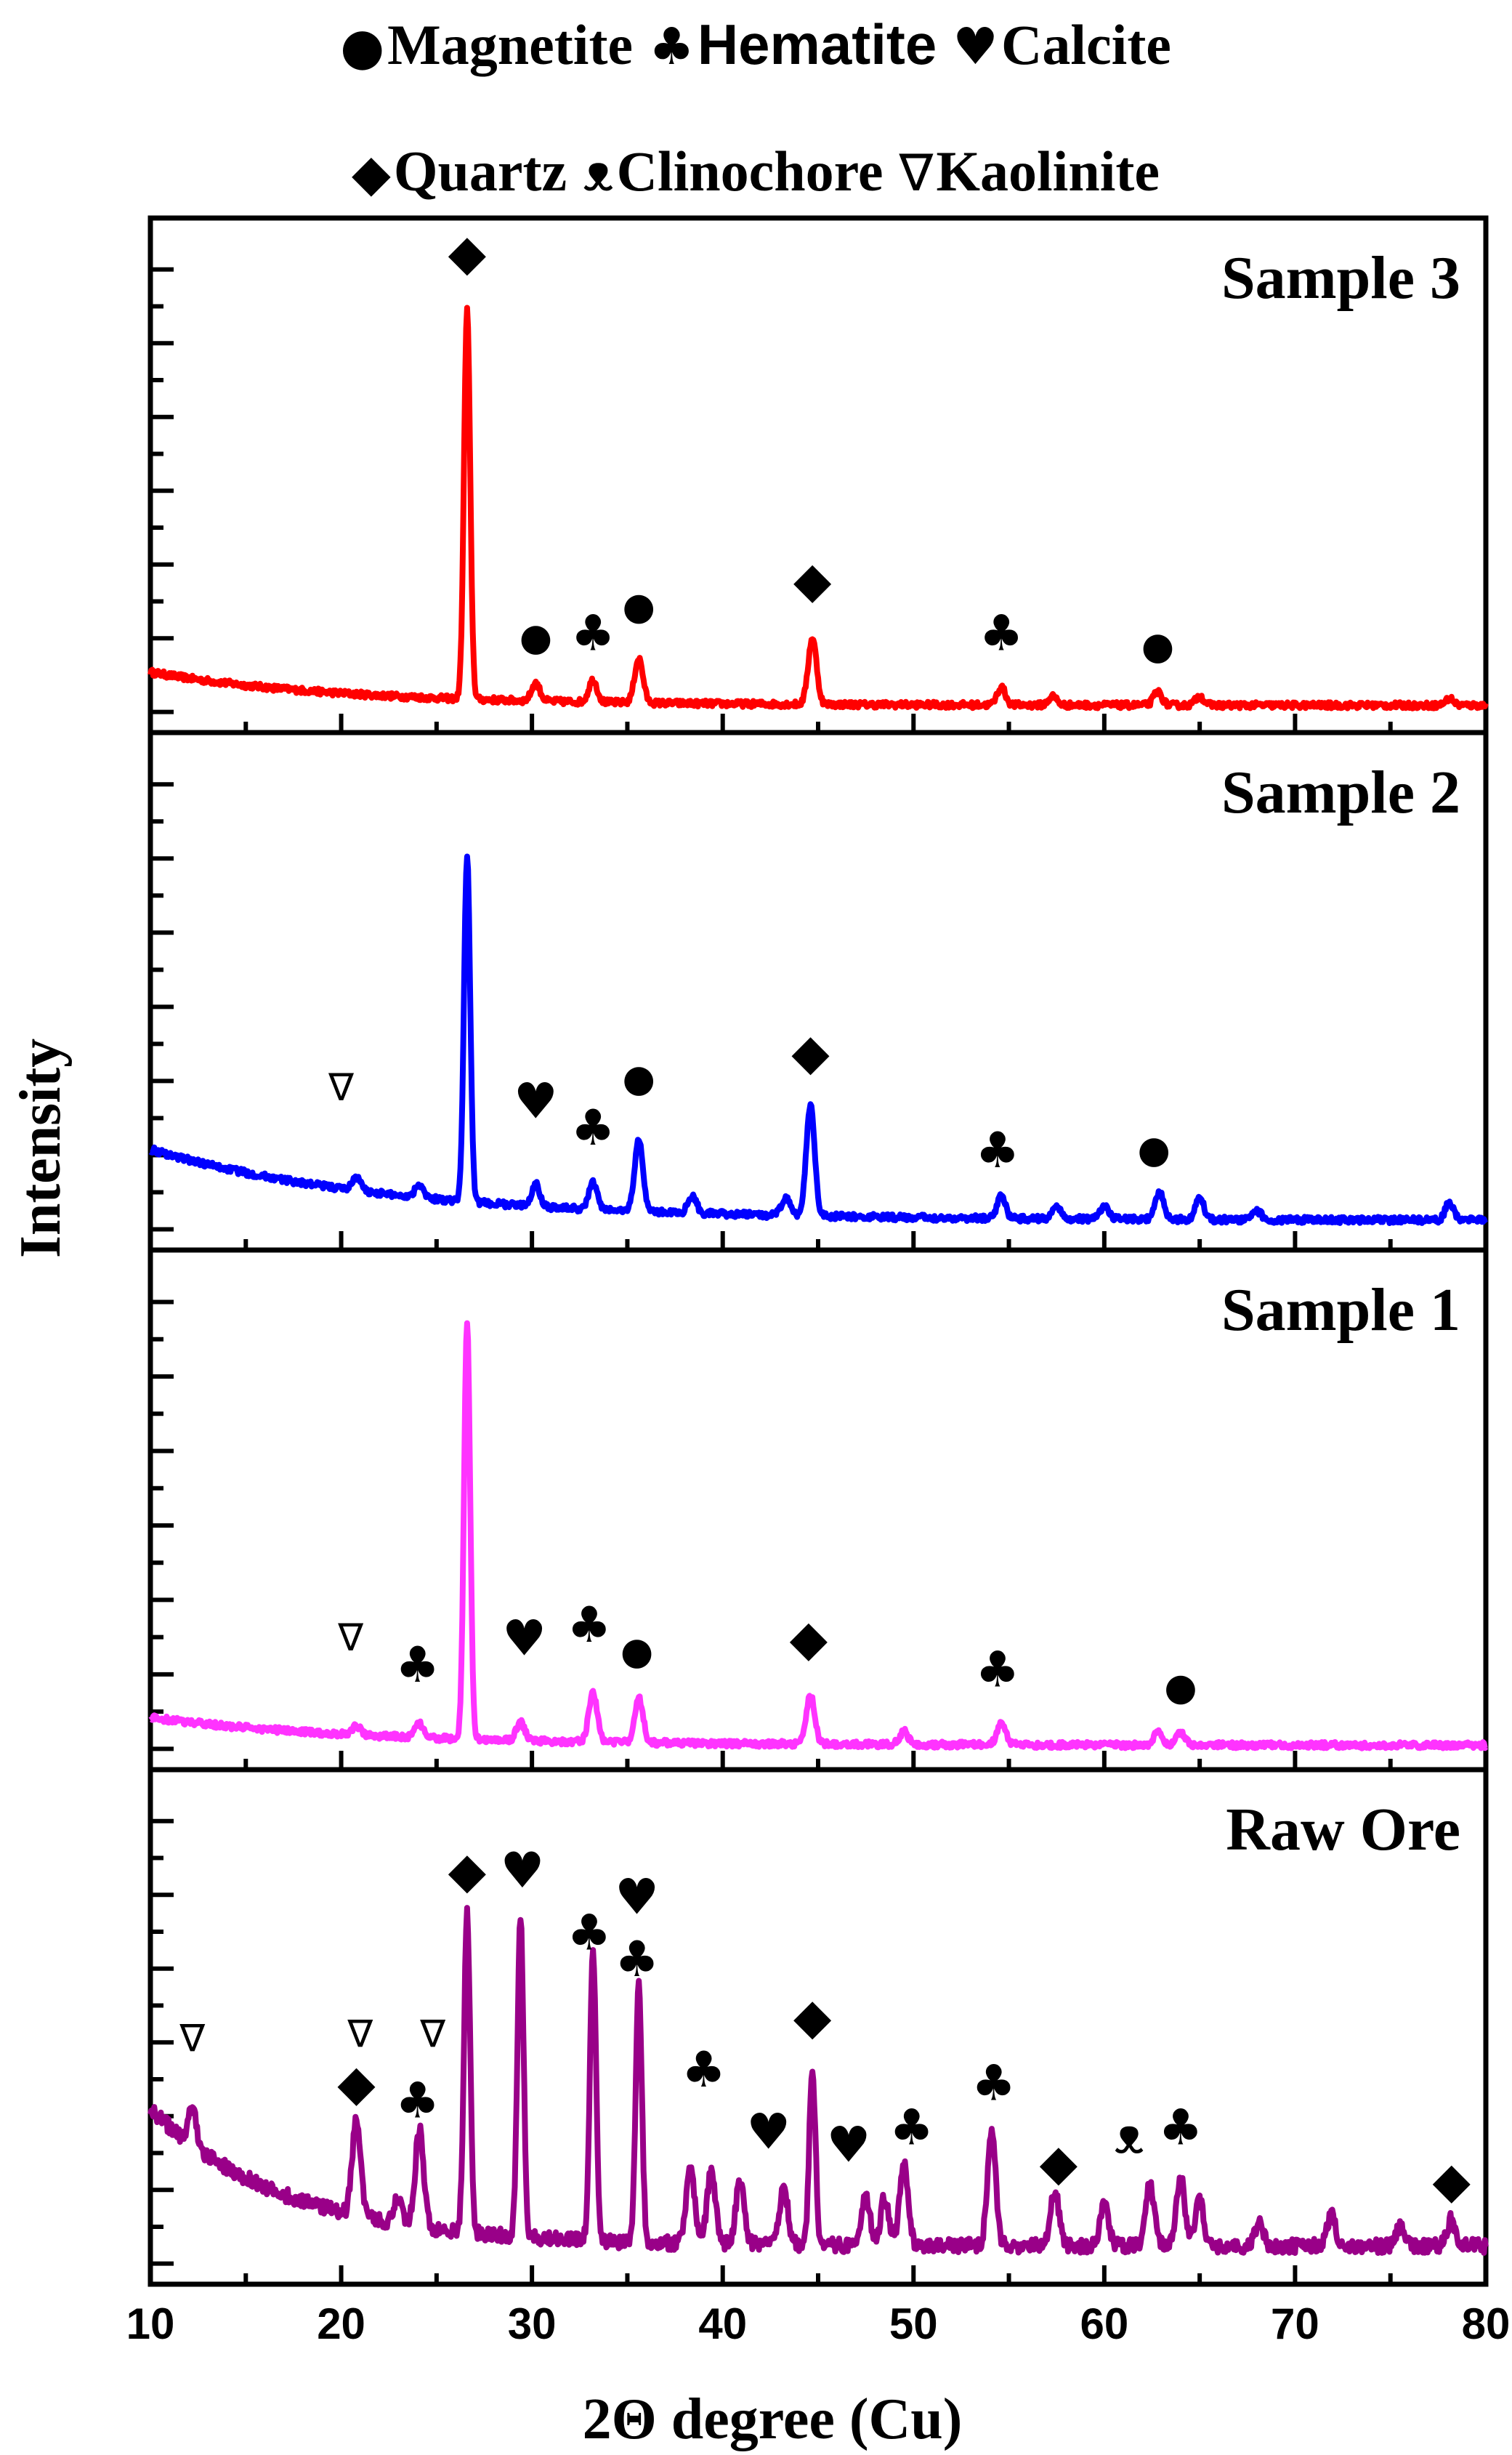 The image size is (1512, 2455). Describe the element at coordinates (1343, 1829) in the screenshot. I see `panel-label: Raw Ore` at that location.